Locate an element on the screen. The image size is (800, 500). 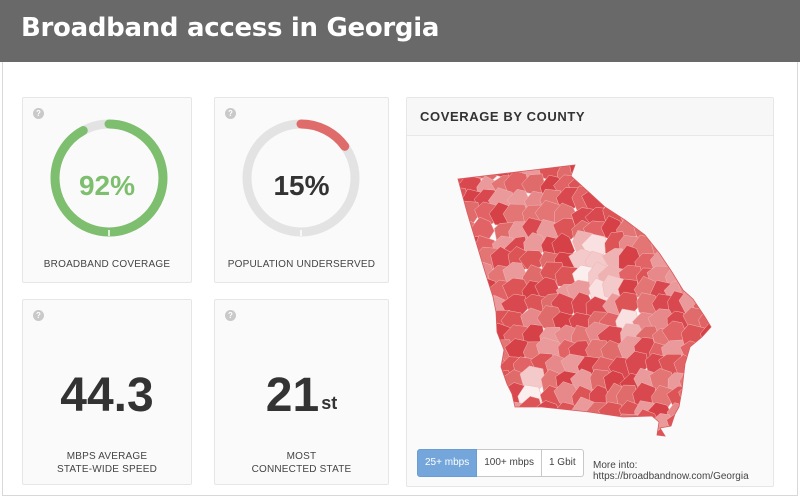
coverage-value: 92% is located at coordinates (107, 185).